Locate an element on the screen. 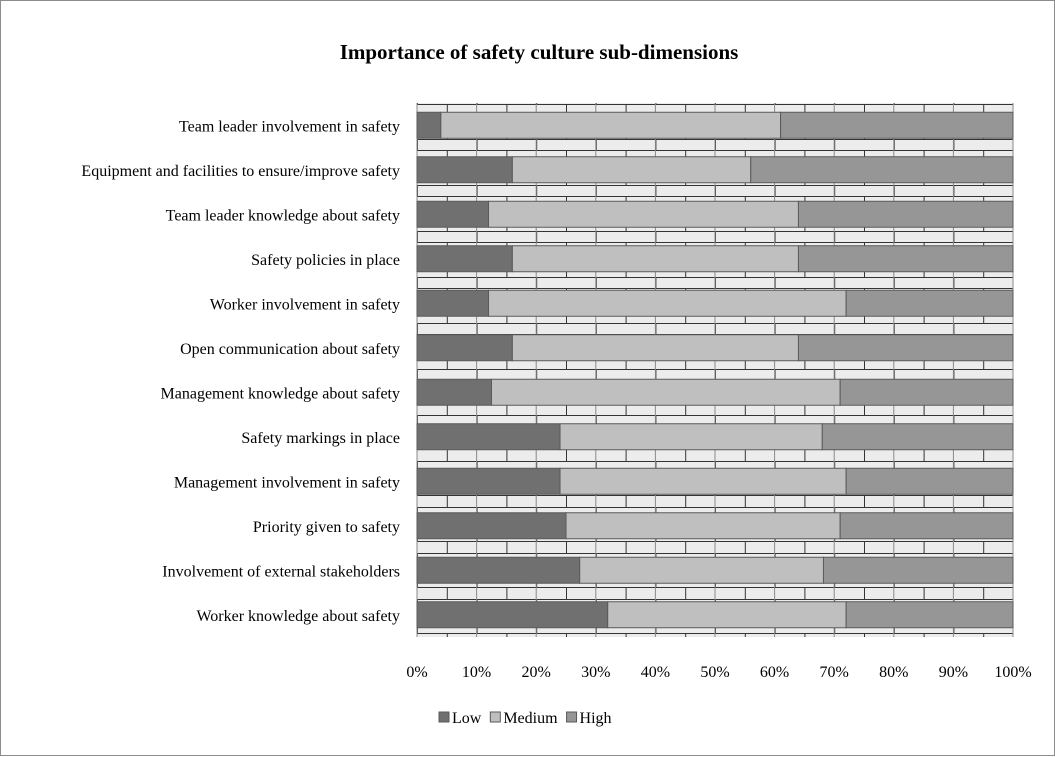 The width and height of the screenshot is (1055, 757). x-tick-label: 60% is located at coordinates (774, 672).